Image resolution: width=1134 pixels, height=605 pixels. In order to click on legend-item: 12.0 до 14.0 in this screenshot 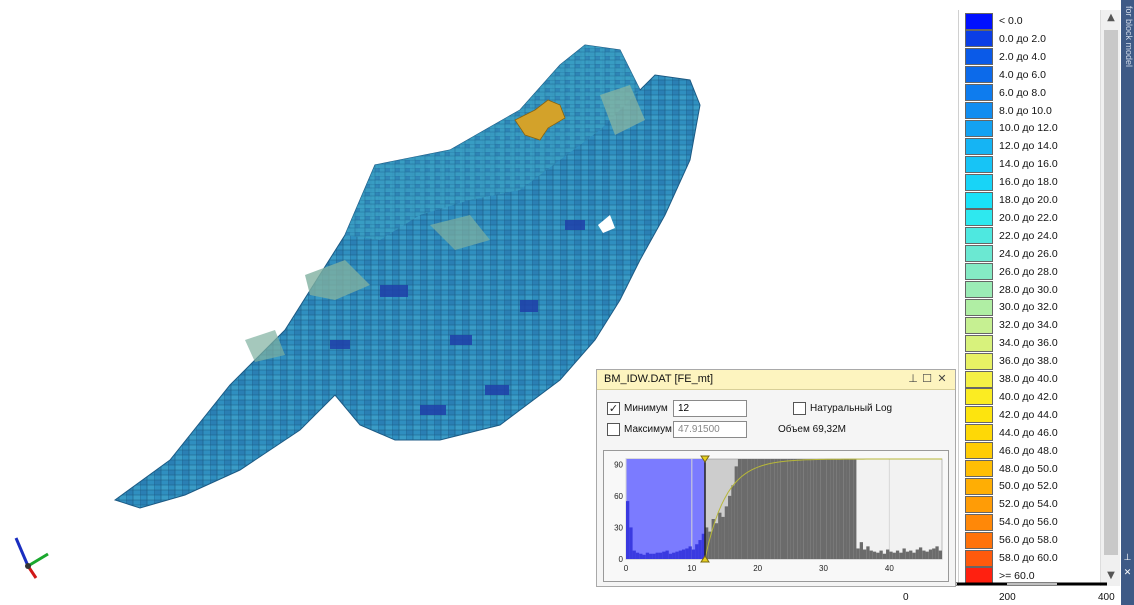, I will do `click(1011, 146)`.